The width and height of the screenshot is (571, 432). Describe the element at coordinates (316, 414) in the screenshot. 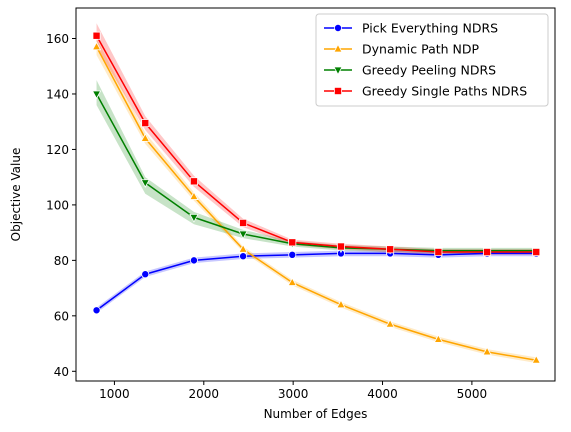

I see `x-axis-label: Number of Edges` at that location.